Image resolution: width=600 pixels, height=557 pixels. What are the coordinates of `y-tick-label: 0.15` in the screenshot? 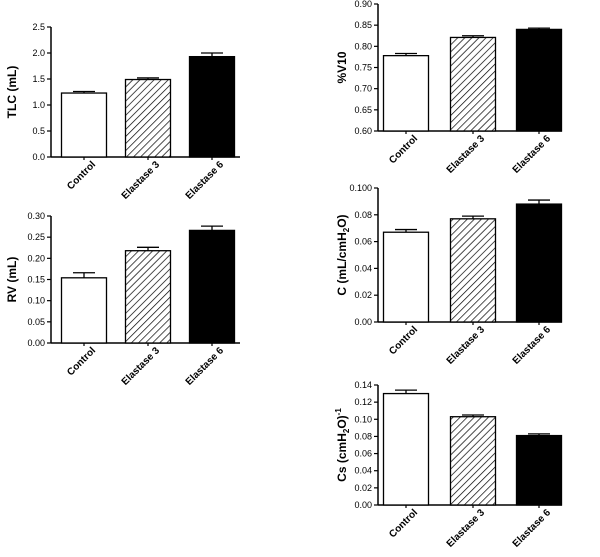 It's located at (36, 280).